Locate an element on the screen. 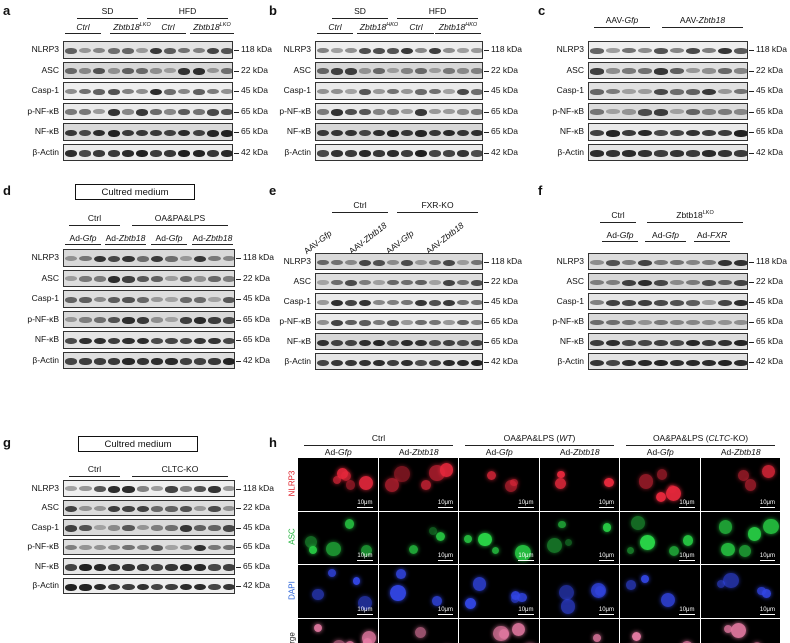  group-underline is located at coordinates (622, 27).